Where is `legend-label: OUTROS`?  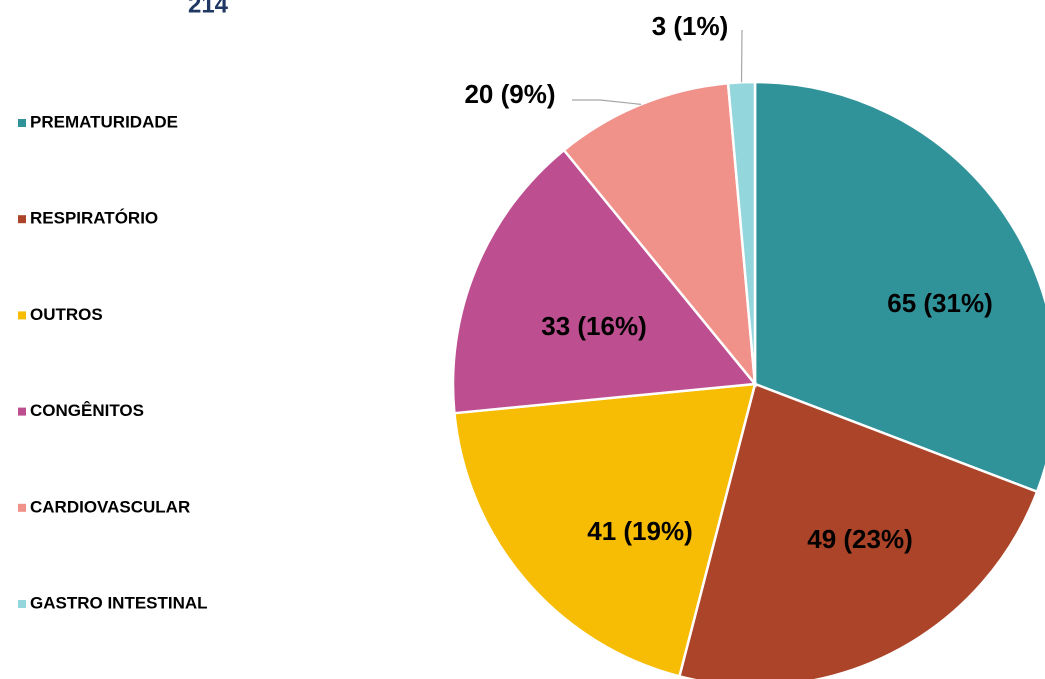
legend-label: OUTROS is located at coordinates (66, 314).